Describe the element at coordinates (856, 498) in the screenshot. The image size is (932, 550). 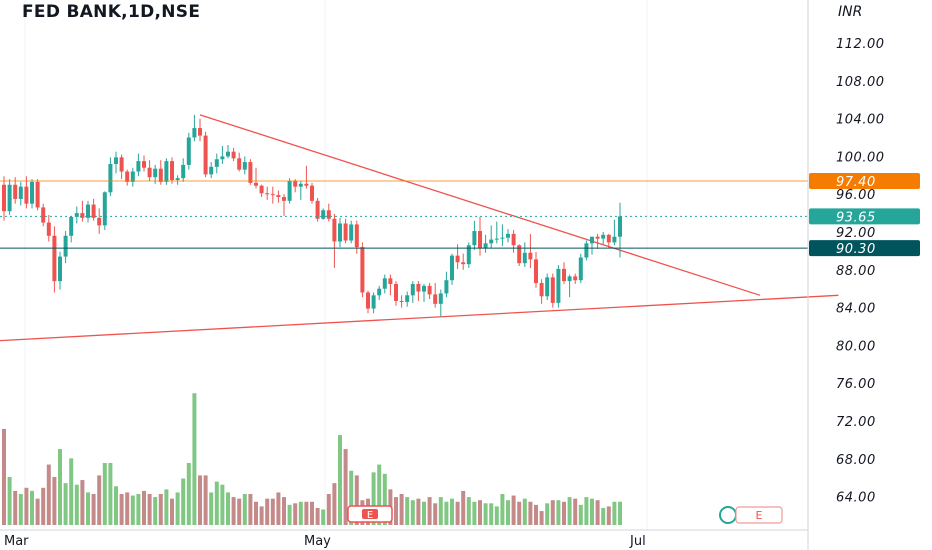
I see `price-tick-label: 64.00` at that location.